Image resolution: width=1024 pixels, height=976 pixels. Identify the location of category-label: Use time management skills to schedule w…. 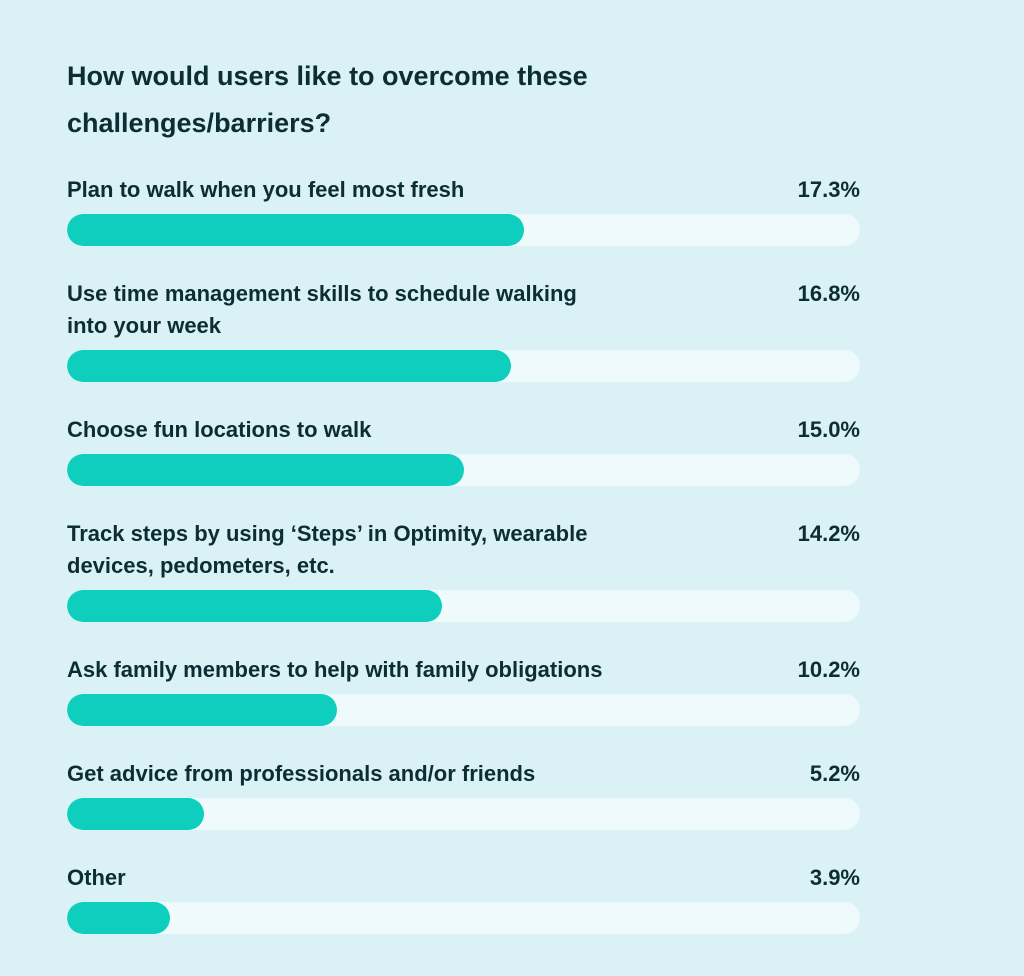
(322, 309).